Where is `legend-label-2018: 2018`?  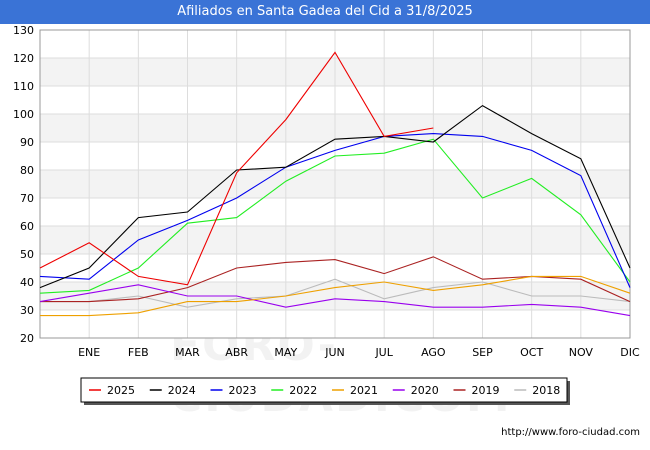
legend-label-2018: 2018 is located at coordinates (546, 390).